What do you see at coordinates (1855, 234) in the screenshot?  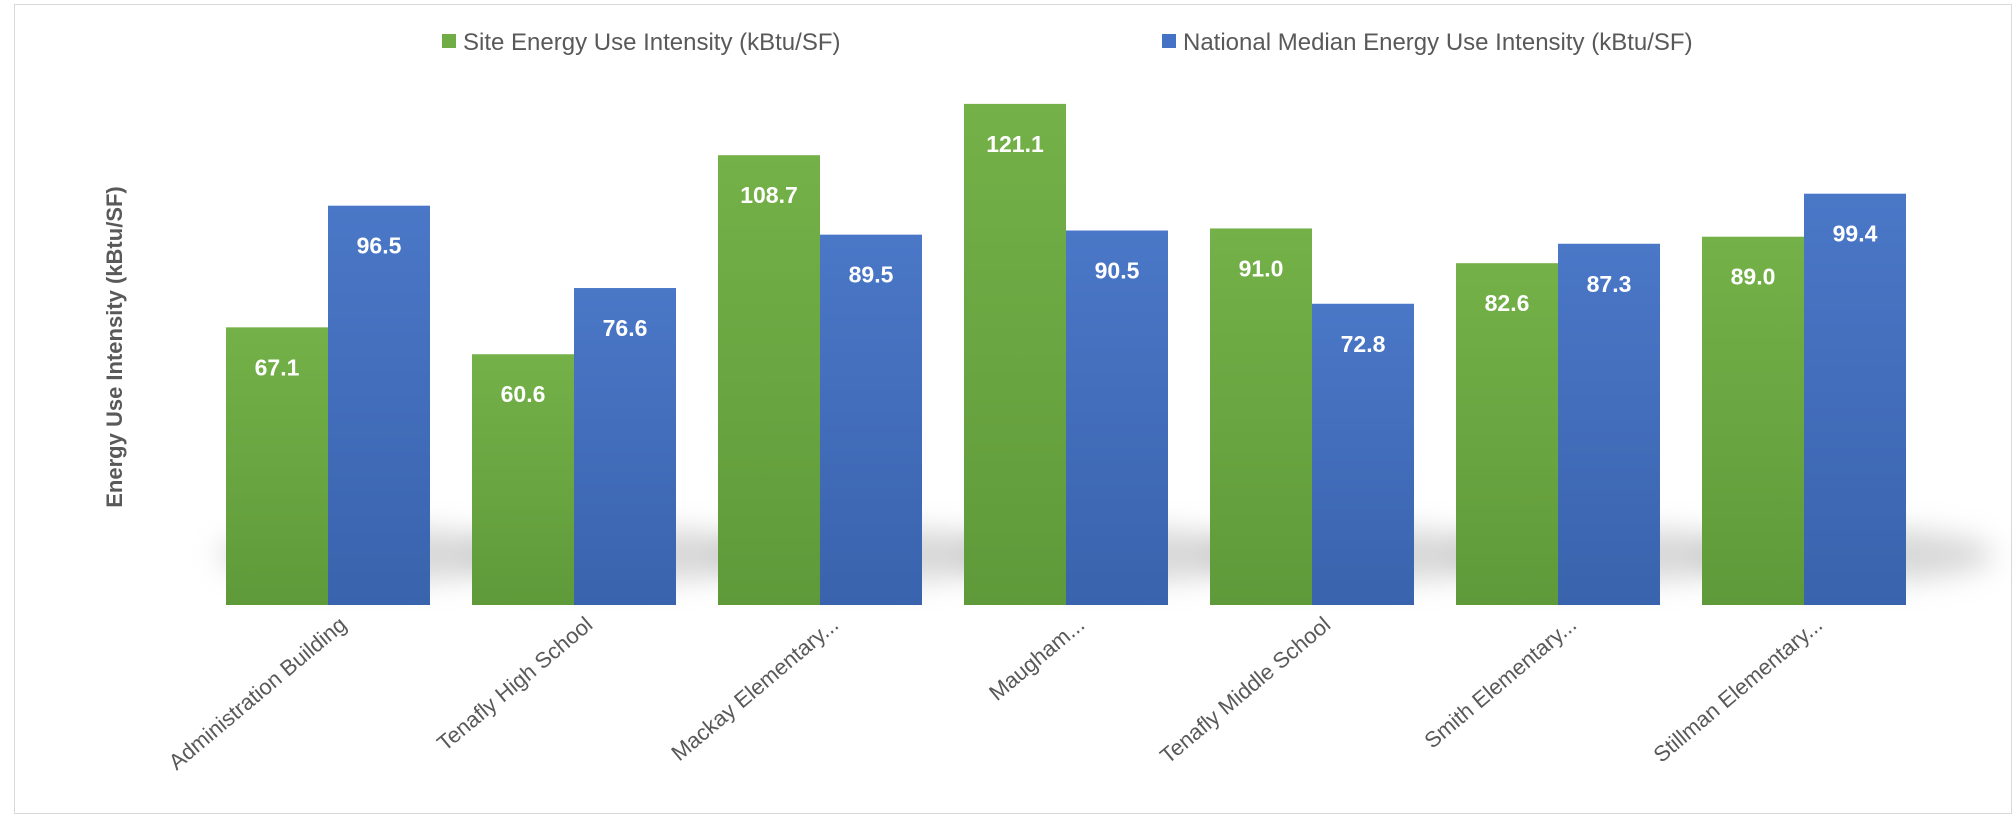 I see `data-label: 99.4` at bounding box center [1855, 234].